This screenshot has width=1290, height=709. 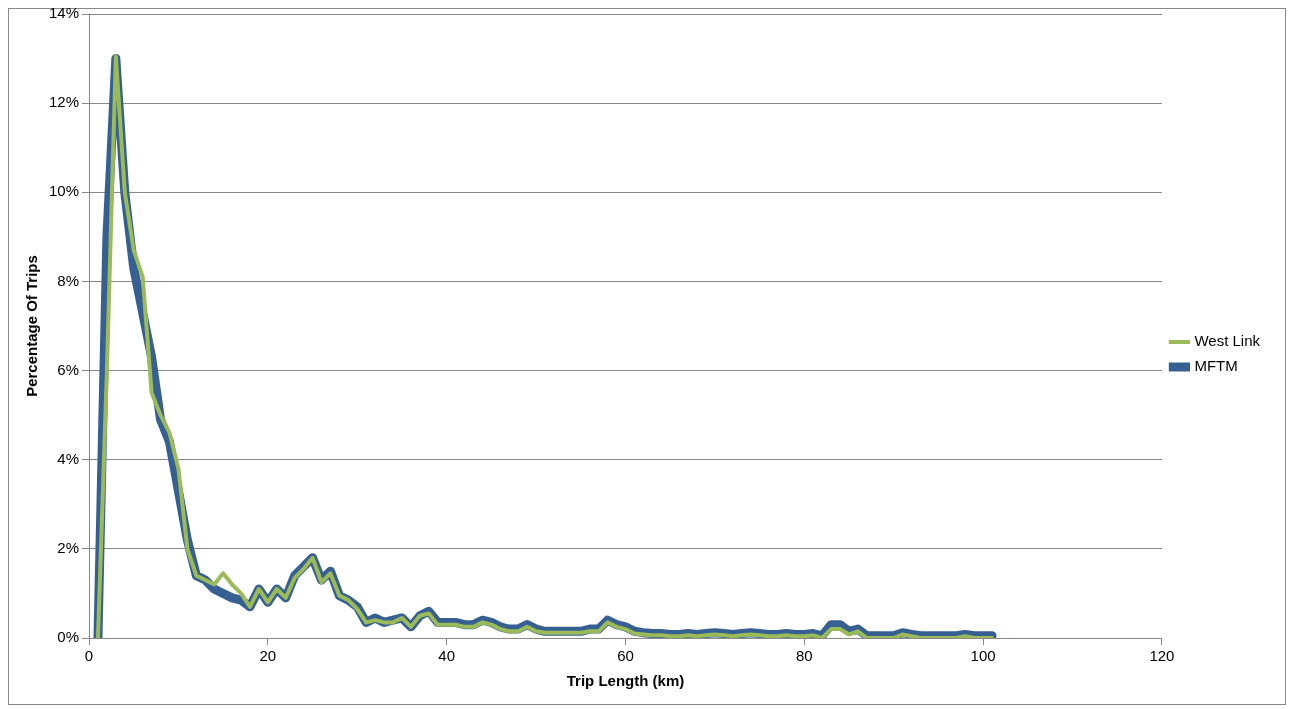 What do you see at coordinates (32, 326) in the screenshot?
I see `y-axis-title: Percentage Of Trips` at bounding box center [32, 326].